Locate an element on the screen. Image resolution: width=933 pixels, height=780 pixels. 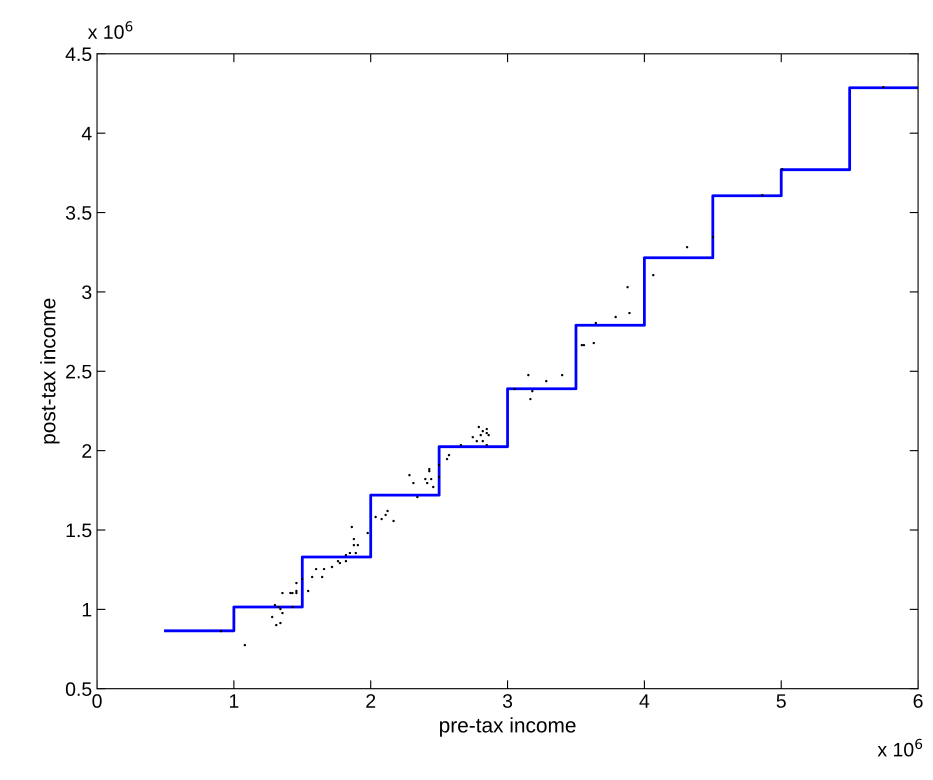
y-tick-label: 3.5 is located at coordinates (79, 213).